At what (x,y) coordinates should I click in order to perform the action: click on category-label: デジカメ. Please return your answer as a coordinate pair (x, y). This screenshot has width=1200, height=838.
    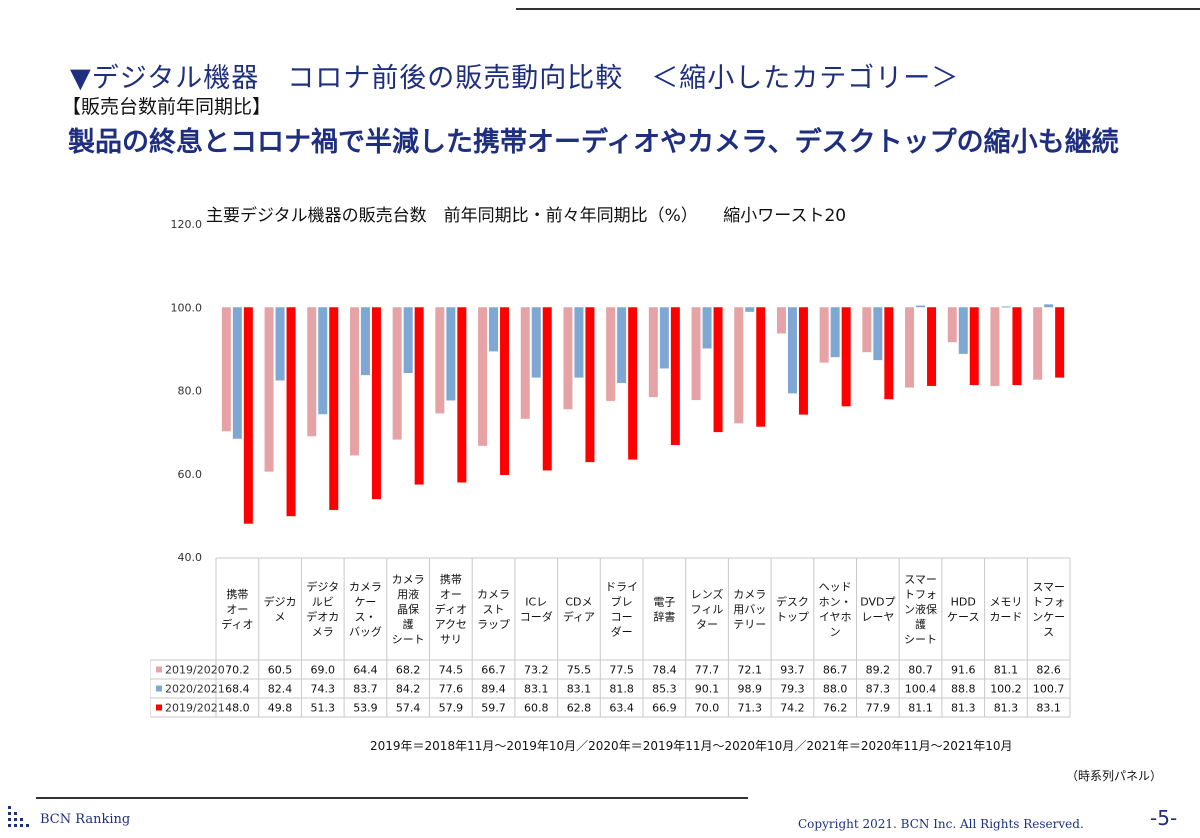
    Looking at the image, I should click on (280, 609).